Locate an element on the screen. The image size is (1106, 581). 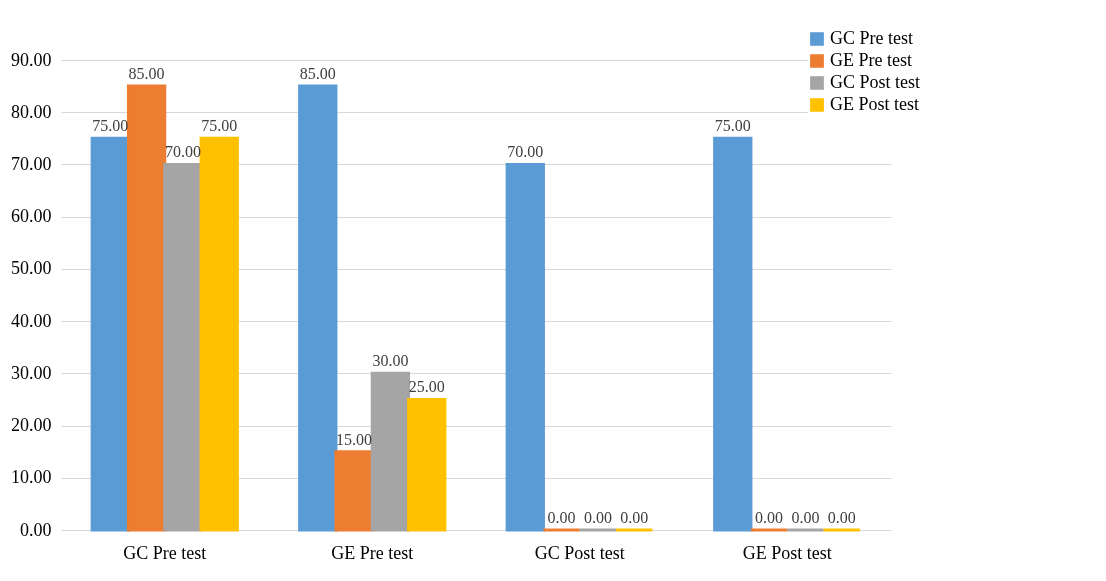
x-tick-label: GC Pre test is located at coordinates (165, 552).